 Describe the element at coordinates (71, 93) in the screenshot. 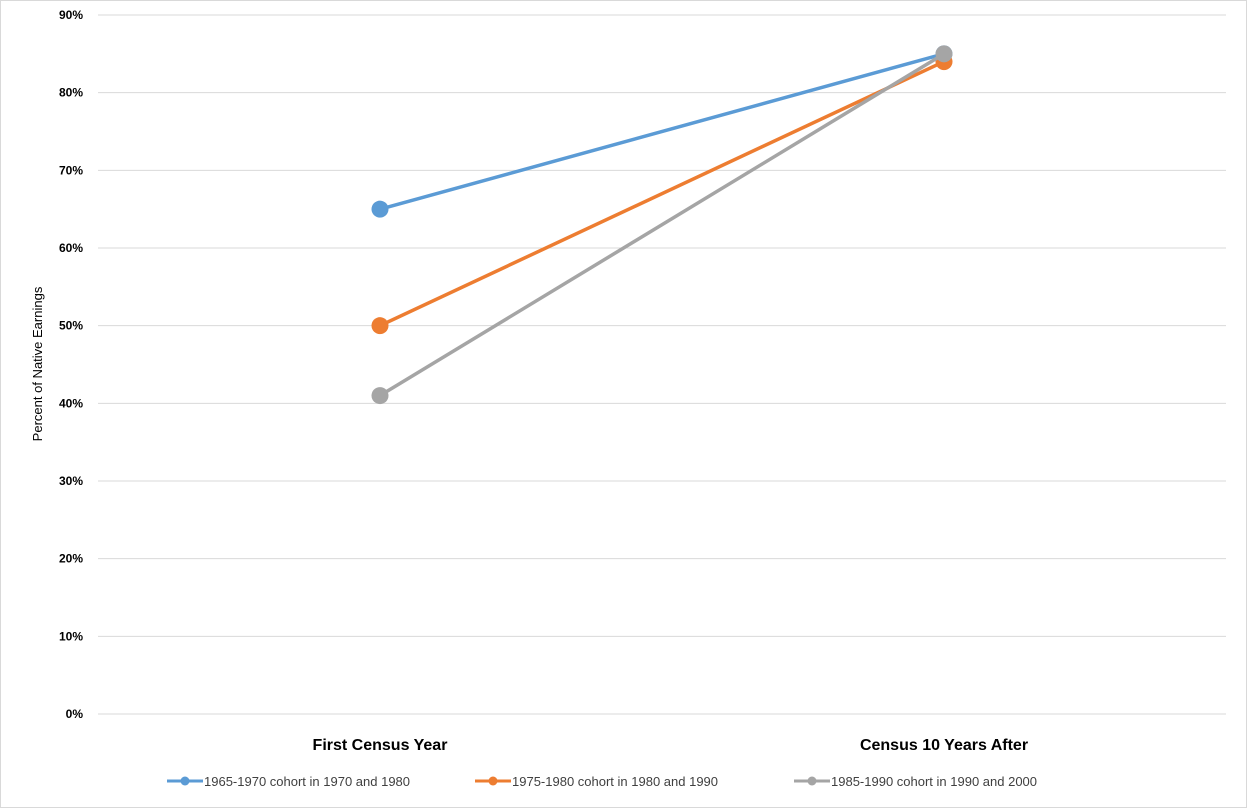

I see `y-tick-label: 80%` at that location.